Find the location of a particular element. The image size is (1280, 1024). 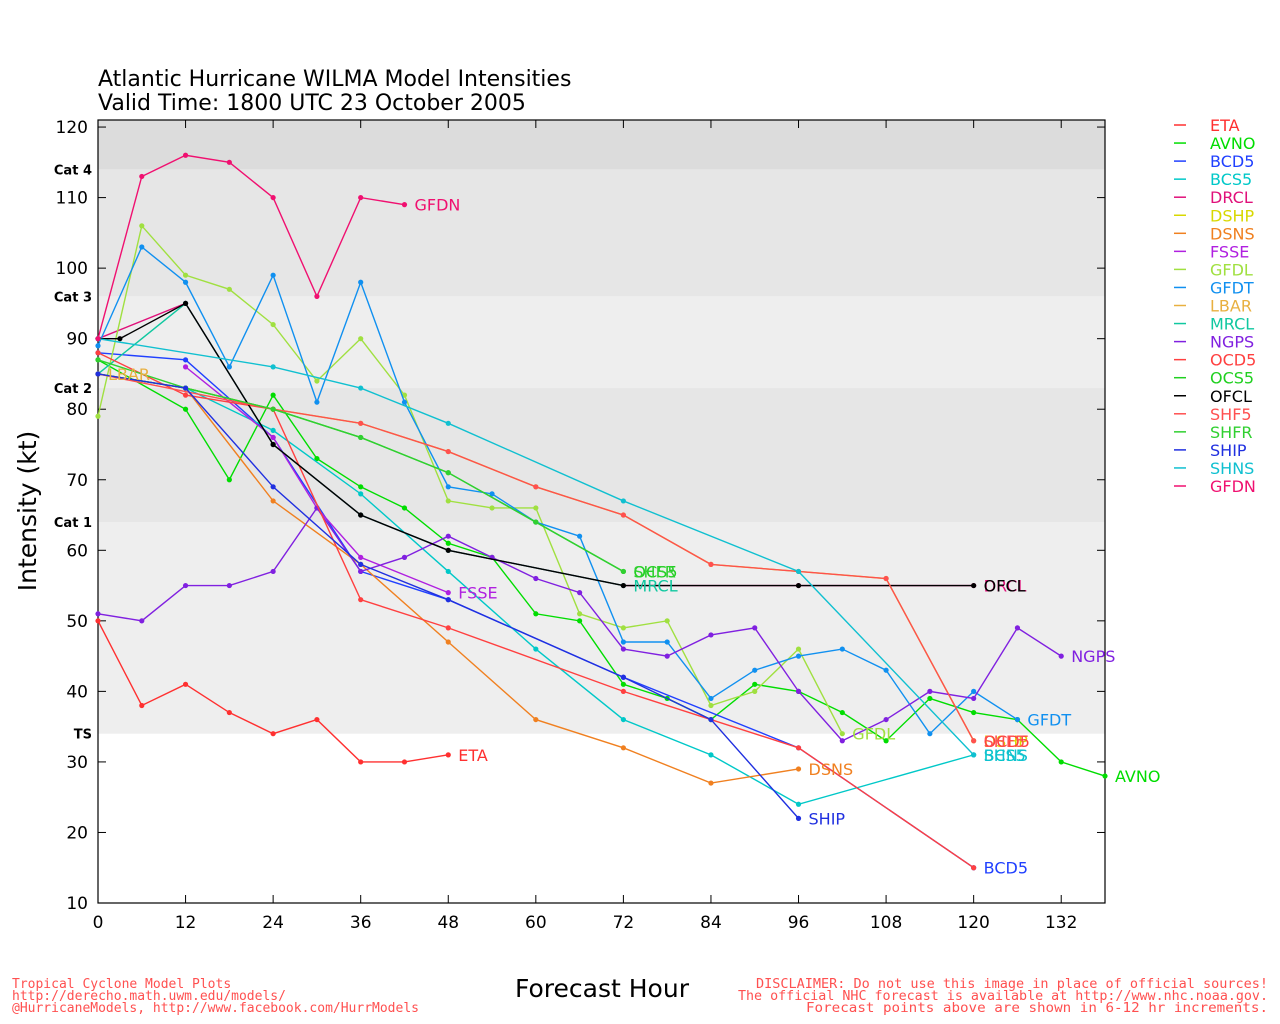

x-tick-label: 96 is located at coordinates (799, 923).